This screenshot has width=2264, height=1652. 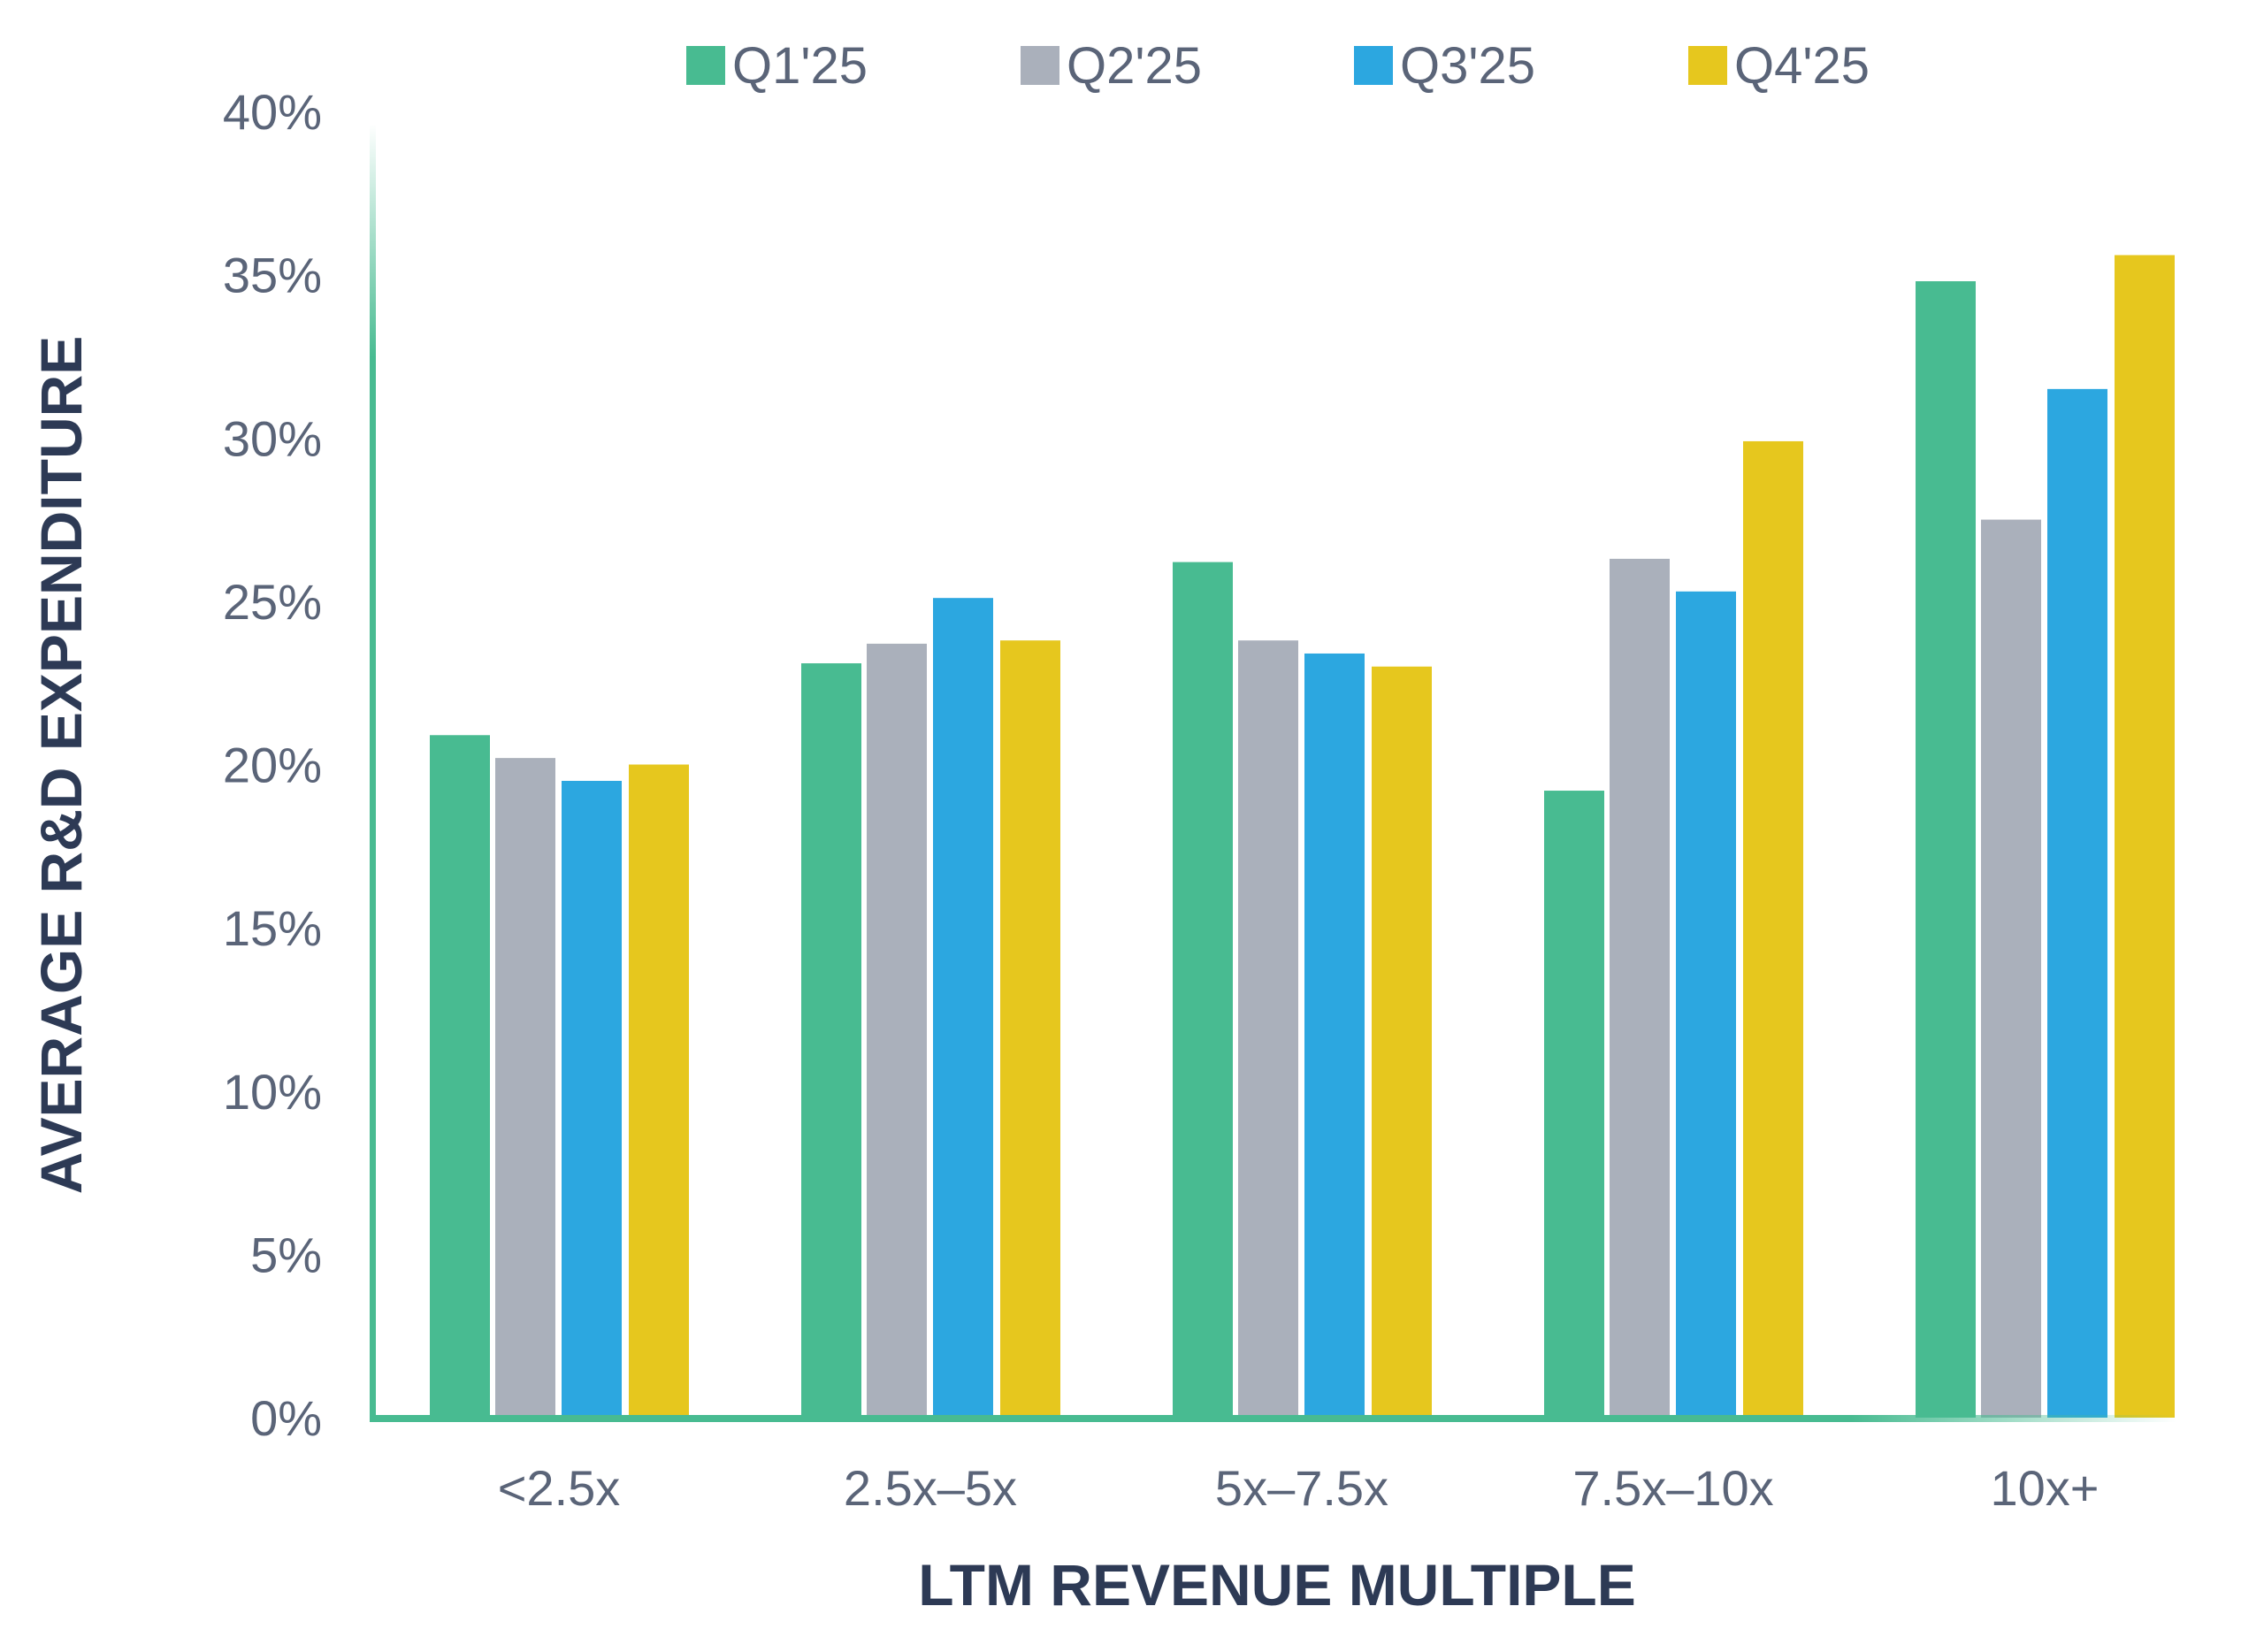 I want to click on x-tick-label: 2.5x–5x, so click(x=930, y=1488).